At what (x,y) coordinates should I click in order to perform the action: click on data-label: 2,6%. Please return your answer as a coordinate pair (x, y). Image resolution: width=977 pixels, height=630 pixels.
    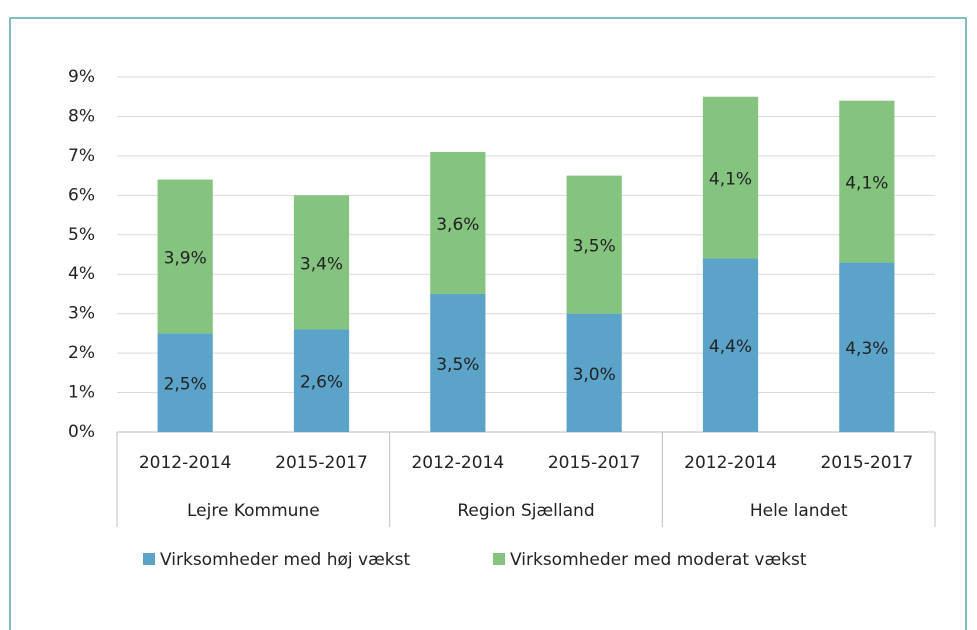
    Looking at the image, I should click on (321, 383).